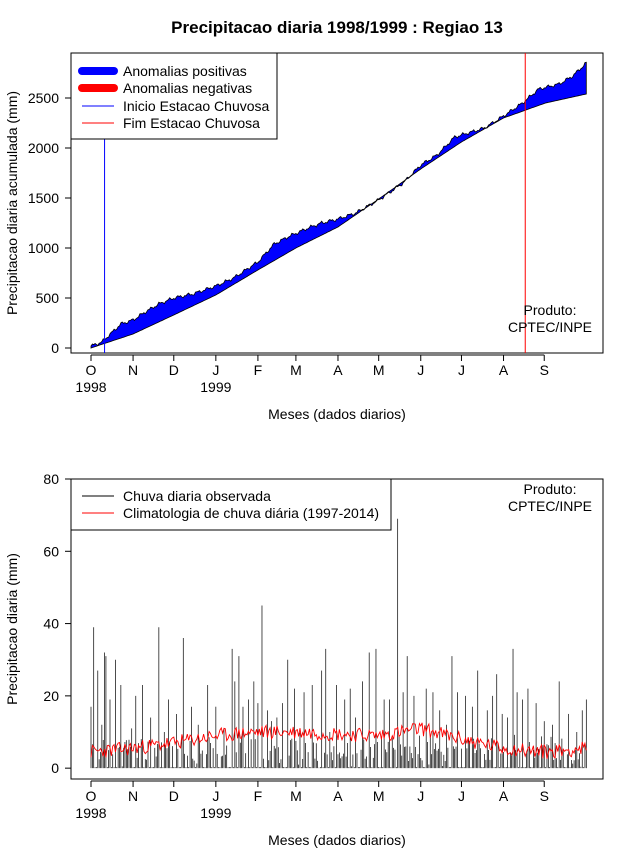 The image size is (640, 850). I want to click on plot1-product-source: CPTEC/INPE, so click(550, 327).